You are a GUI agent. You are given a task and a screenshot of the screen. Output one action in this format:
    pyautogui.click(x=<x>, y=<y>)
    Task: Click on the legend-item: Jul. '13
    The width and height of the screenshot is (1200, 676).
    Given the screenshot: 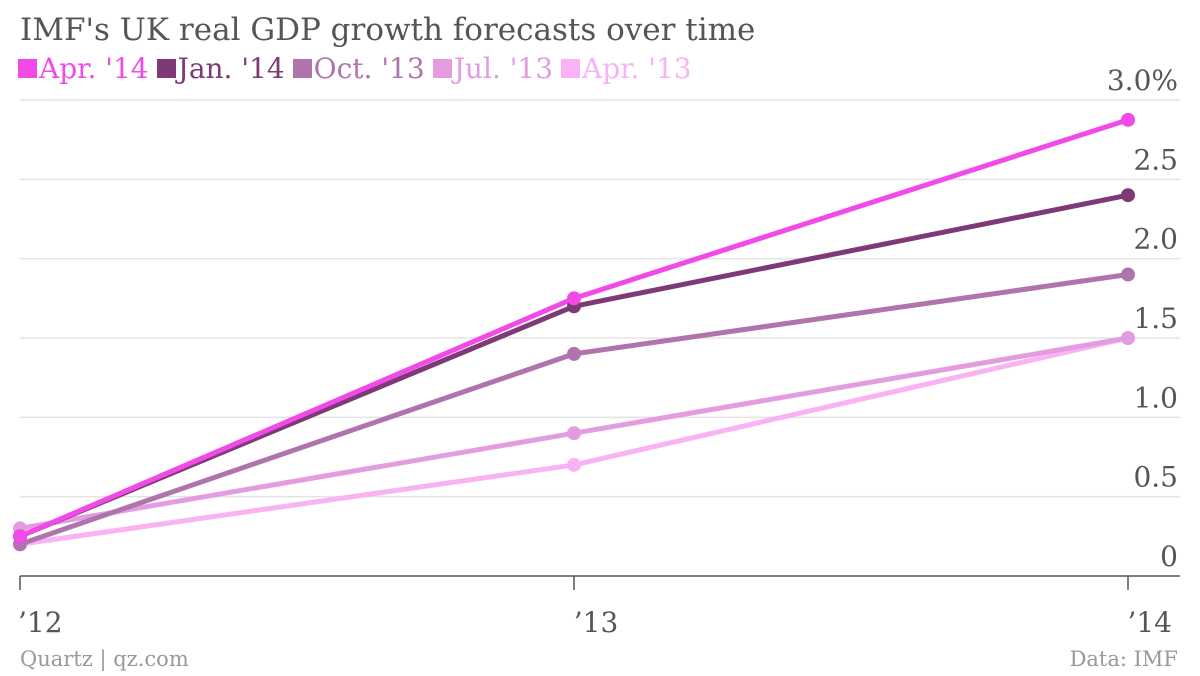 What is the action you would take?
    pyautogui.click(x=493, y=68)
    